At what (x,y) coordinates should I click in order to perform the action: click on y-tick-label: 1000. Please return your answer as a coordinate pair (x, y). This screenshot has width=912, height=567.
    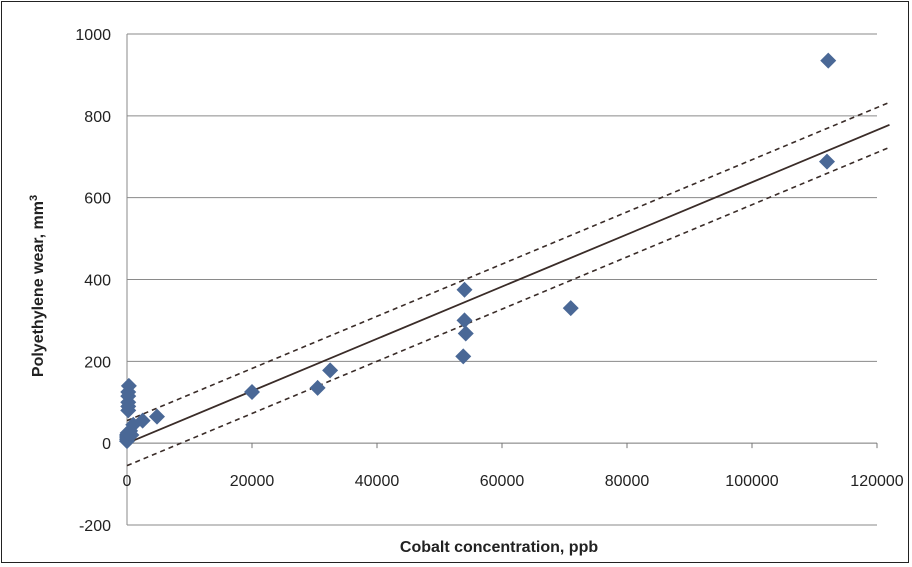
    Looking at the image, I should click on (93, 35).